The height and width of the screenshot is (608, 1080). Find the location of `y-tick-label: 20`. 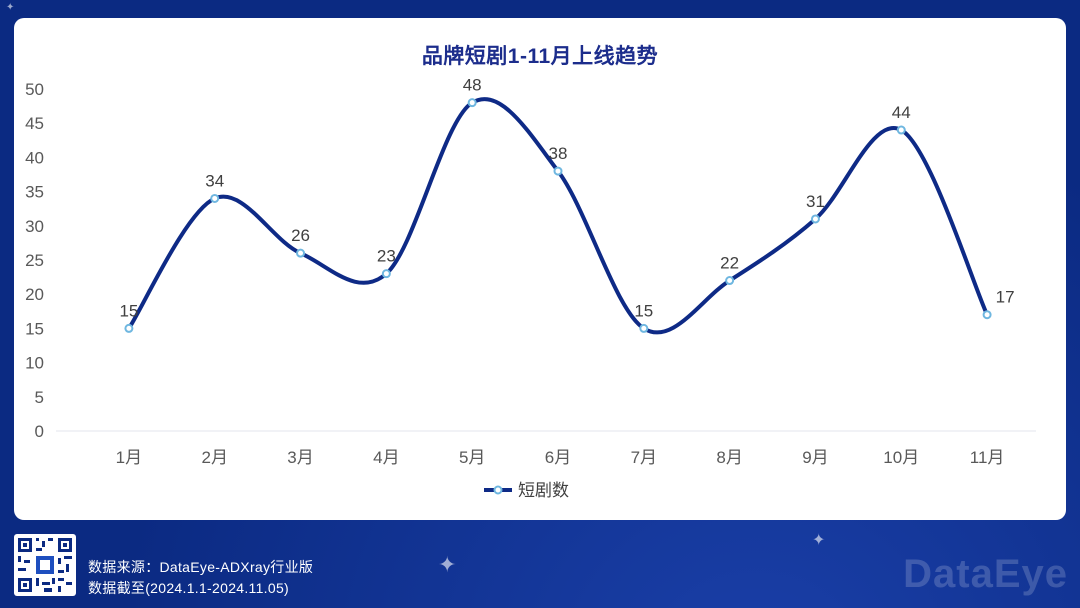

y-tick-label: 20 is located at coordinates (34, 294).